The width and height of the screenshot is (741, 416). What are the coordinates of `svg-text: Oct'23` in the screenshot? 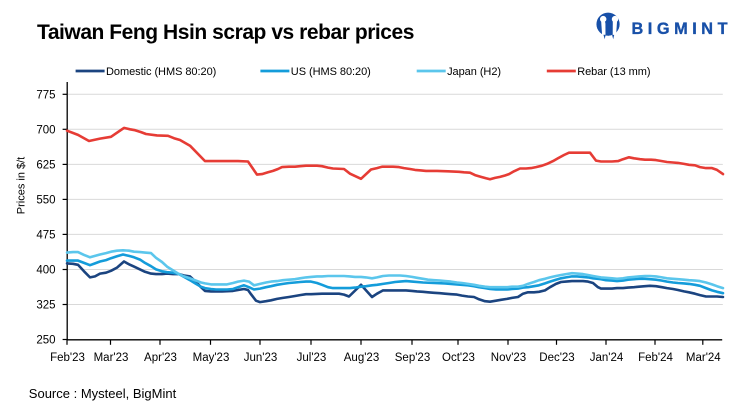 It's located at (458, 358).